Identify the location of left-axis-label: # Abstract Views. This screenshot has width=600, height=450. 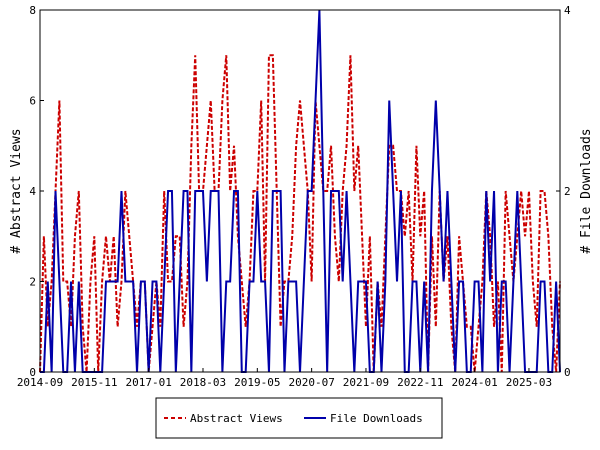
(16, 190).